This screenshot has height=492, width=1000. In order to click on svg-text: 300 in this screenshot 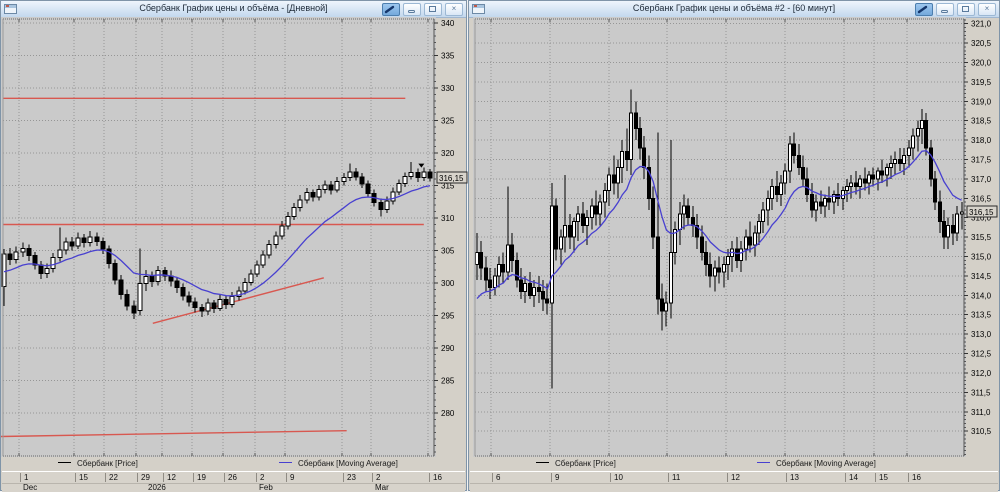, I will do `click(448, 283)`.